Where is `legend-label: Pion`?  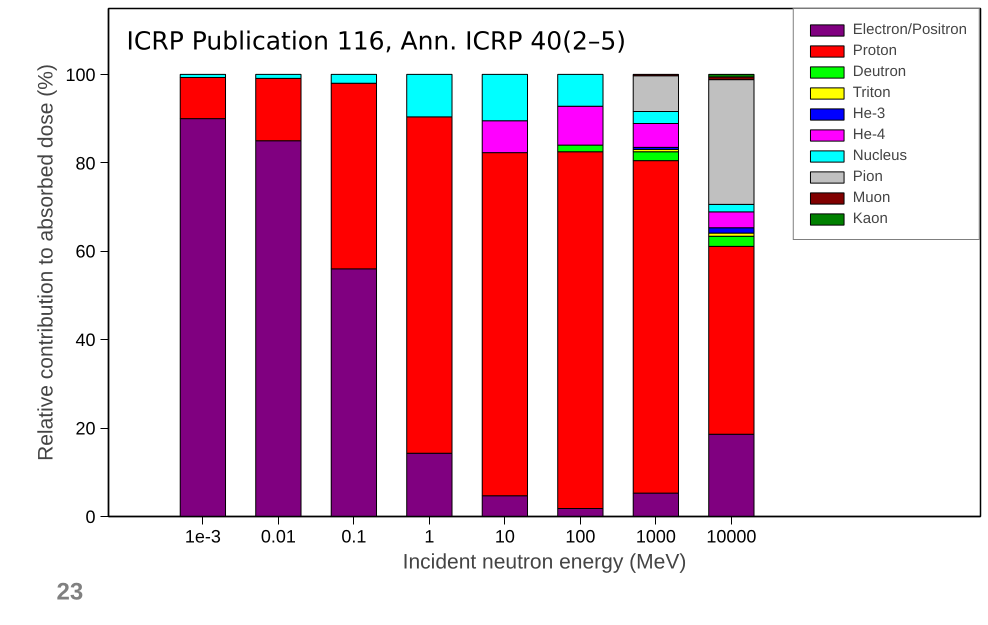
legend-label: Pion is located at coordinates (867, 176).